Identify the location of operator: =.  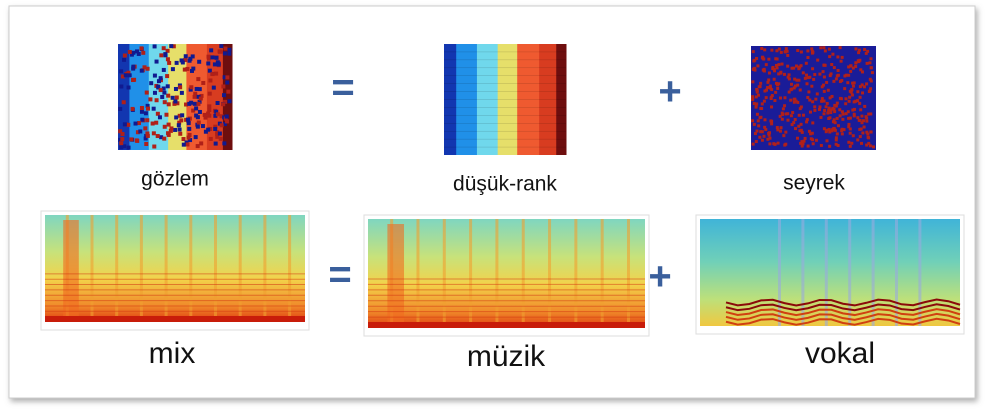
(342, 88).